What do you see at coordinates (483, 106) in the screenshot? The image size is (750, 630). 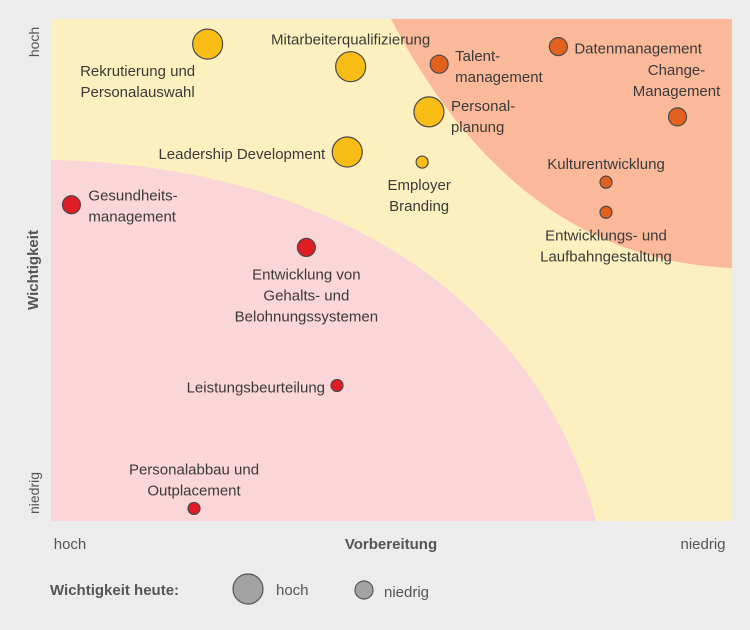 I see `label-line: Personal-` at bounding box center [483, 106].